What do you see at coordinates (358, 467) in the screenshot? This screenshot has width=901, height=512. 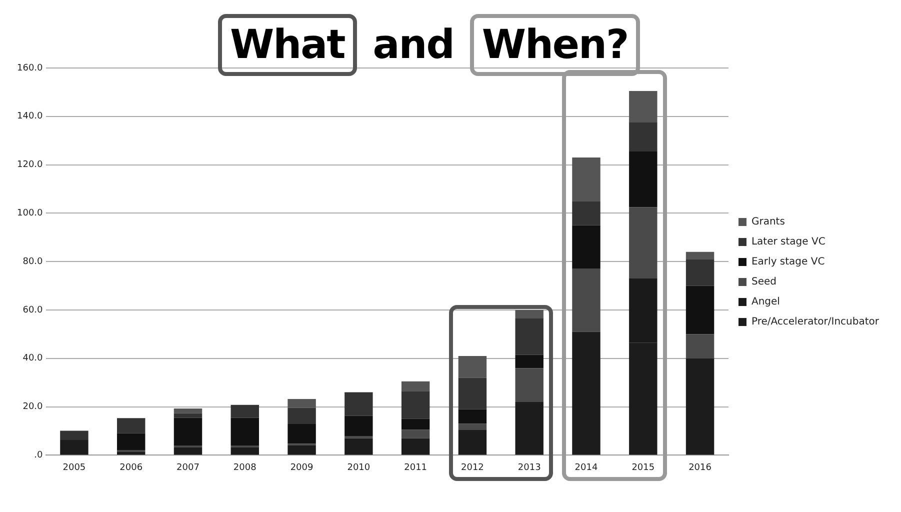 I see `x-tick-label: 2010` at bounding box center [358, 467].